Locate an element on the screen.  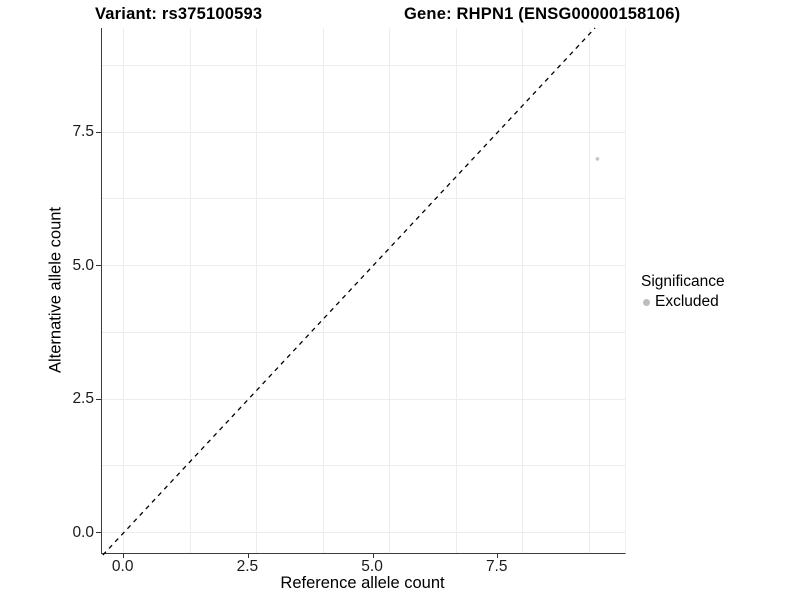
legend-key-dot-icon is located at coordinates (646, 302).